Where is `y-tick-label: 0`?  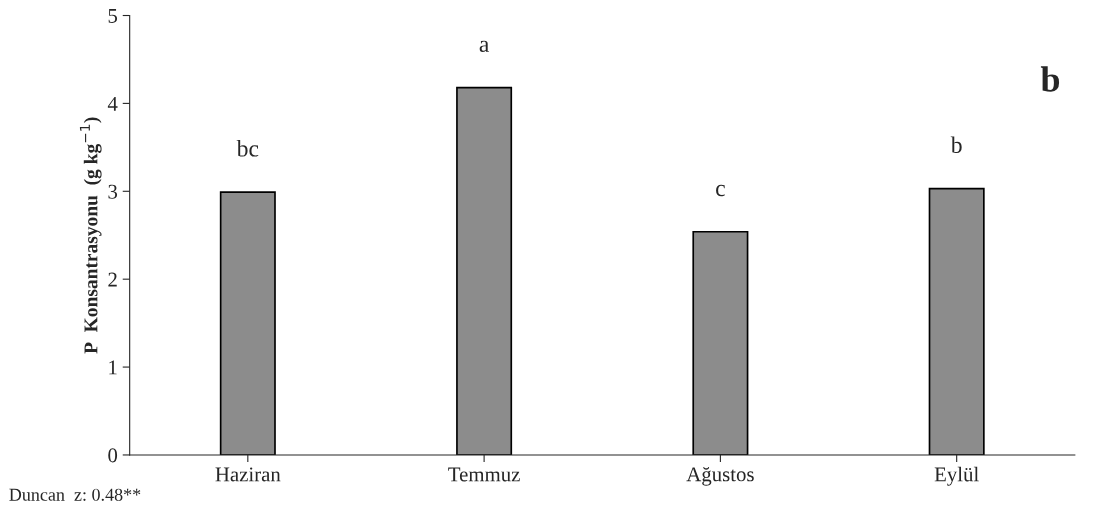
y-tick-label: 0 is located at coordinates (113, 455).